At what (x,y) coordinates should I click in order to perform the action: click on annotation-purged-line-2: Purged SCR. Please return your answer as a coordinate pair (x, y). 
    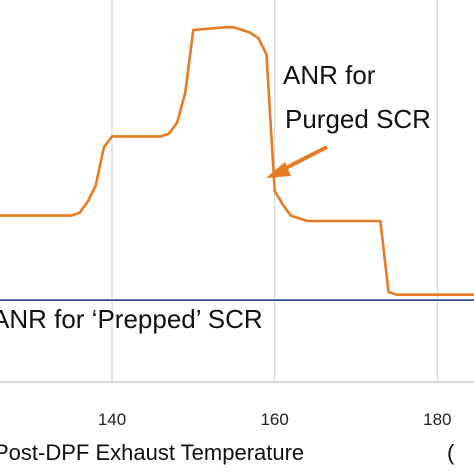
    Looking at the image, I should click on (358, 119).